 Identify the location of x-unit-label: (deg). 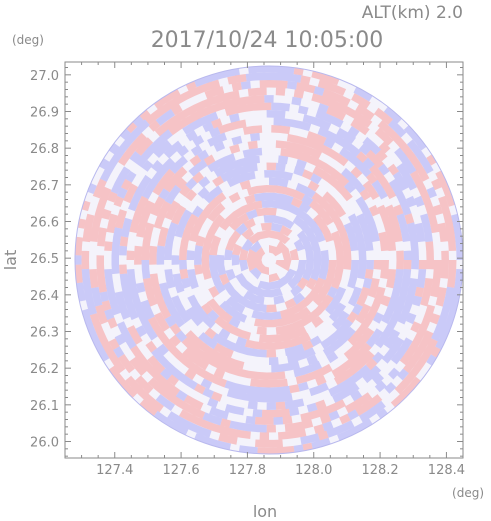
(468, 493).